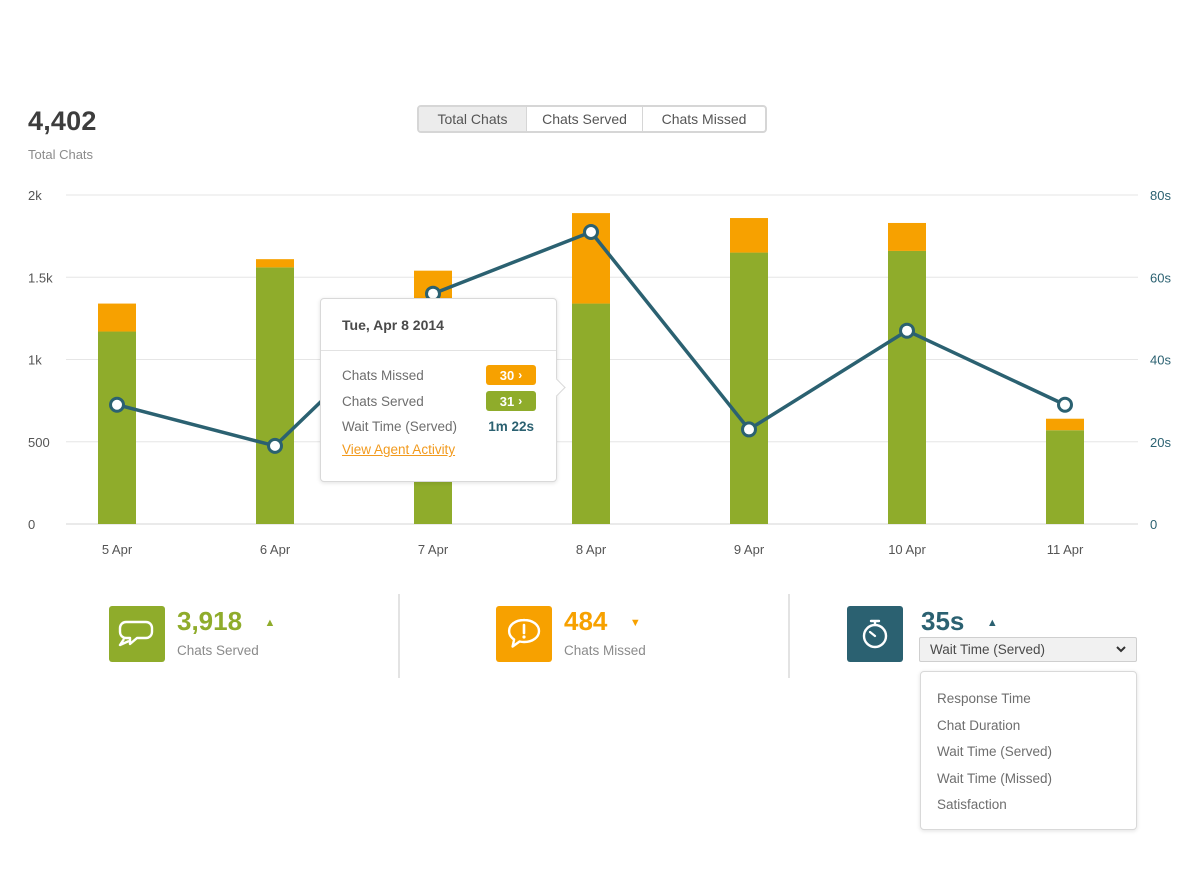 The width and height of the screenshot is (1200, 873). Describe the element at coordinates (31, 524) in the screenshot. I see `y-left-tick-label: 0` at that location.